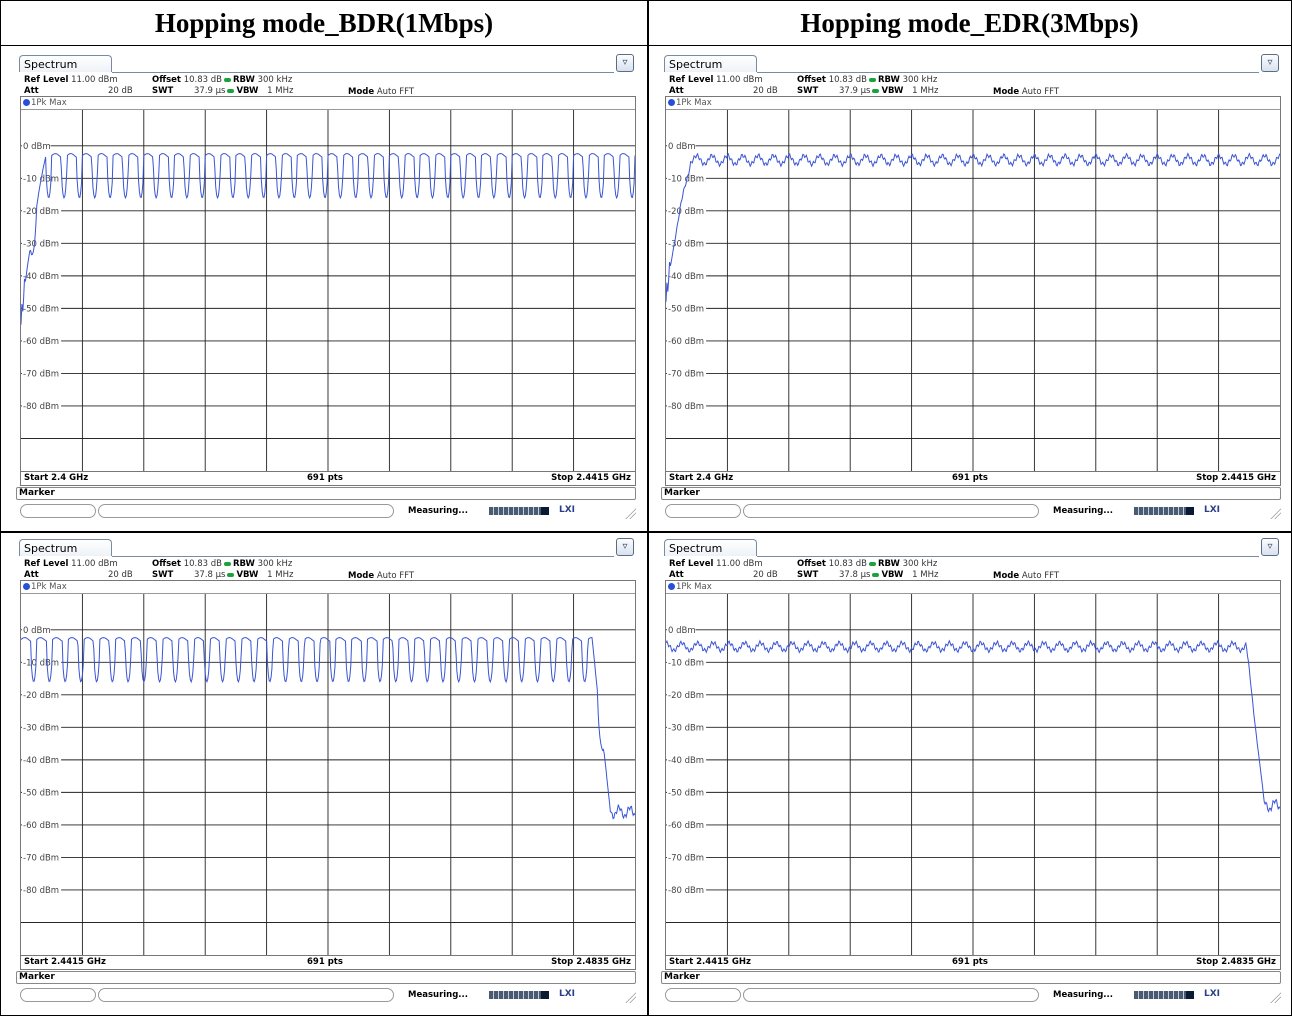  What do you see at coordinates (876, 90) in the screenshot?
I see `coupling-dot-icon` at bounding box center [876, 90].